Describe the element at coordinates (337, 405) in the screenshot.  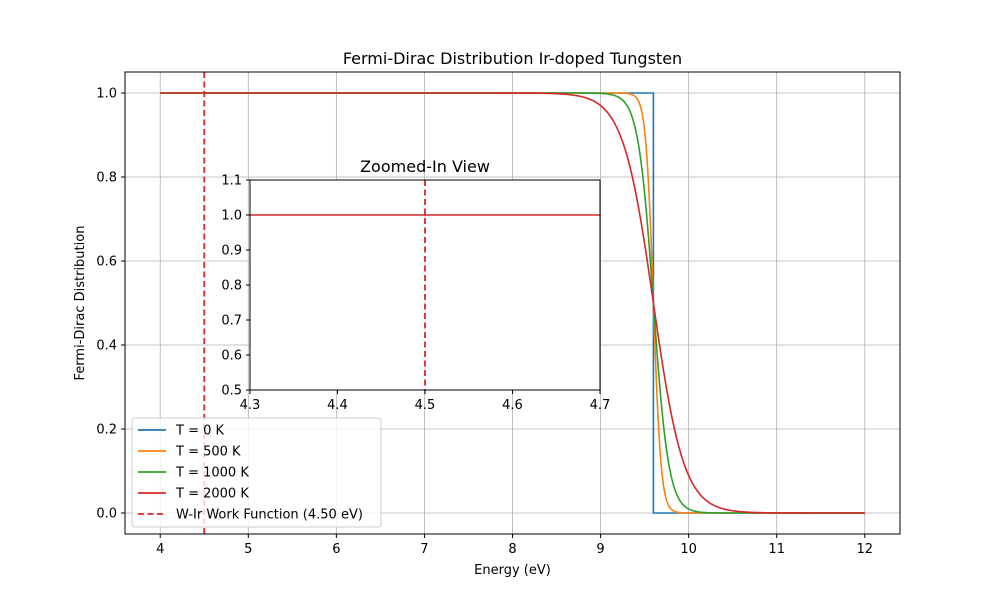
I see `inset-x-tick-label: 4.4` at that location.